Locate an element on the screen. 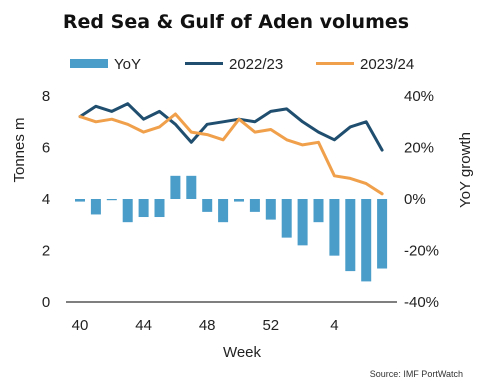 This screenshot has height=383, width=480. x-tick-label: 48 is located at coordinates (207, 325).